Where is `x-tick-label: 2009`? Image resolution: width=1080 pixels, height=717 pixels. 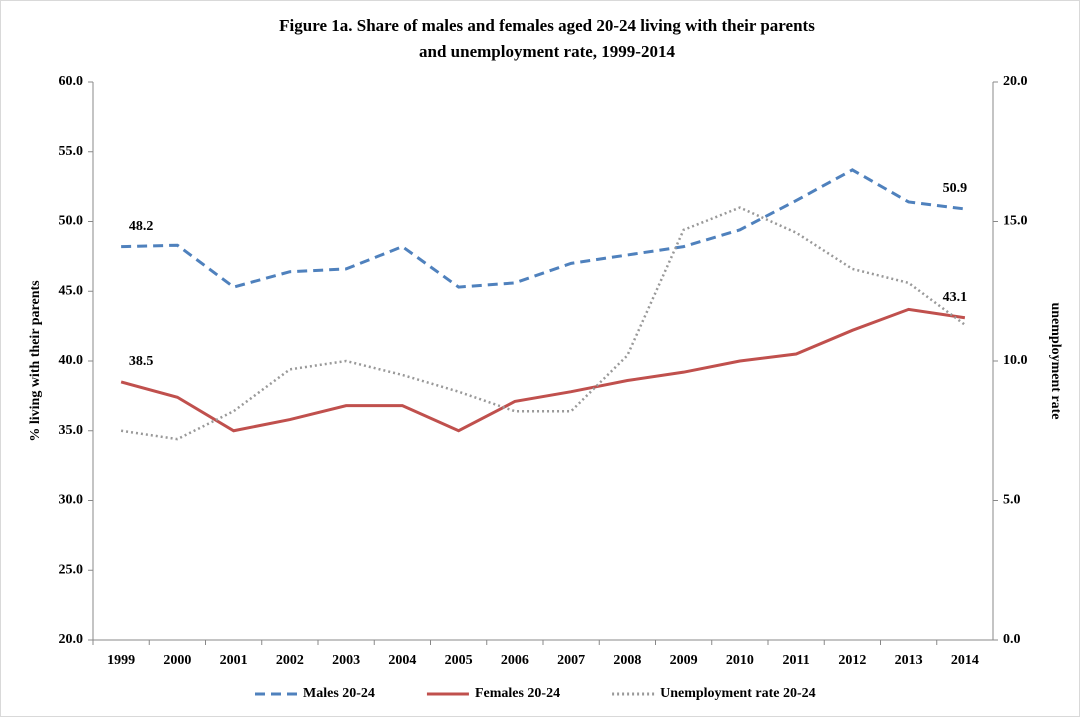
x-tick-label: 2009 is located at coordinates (684, 660).